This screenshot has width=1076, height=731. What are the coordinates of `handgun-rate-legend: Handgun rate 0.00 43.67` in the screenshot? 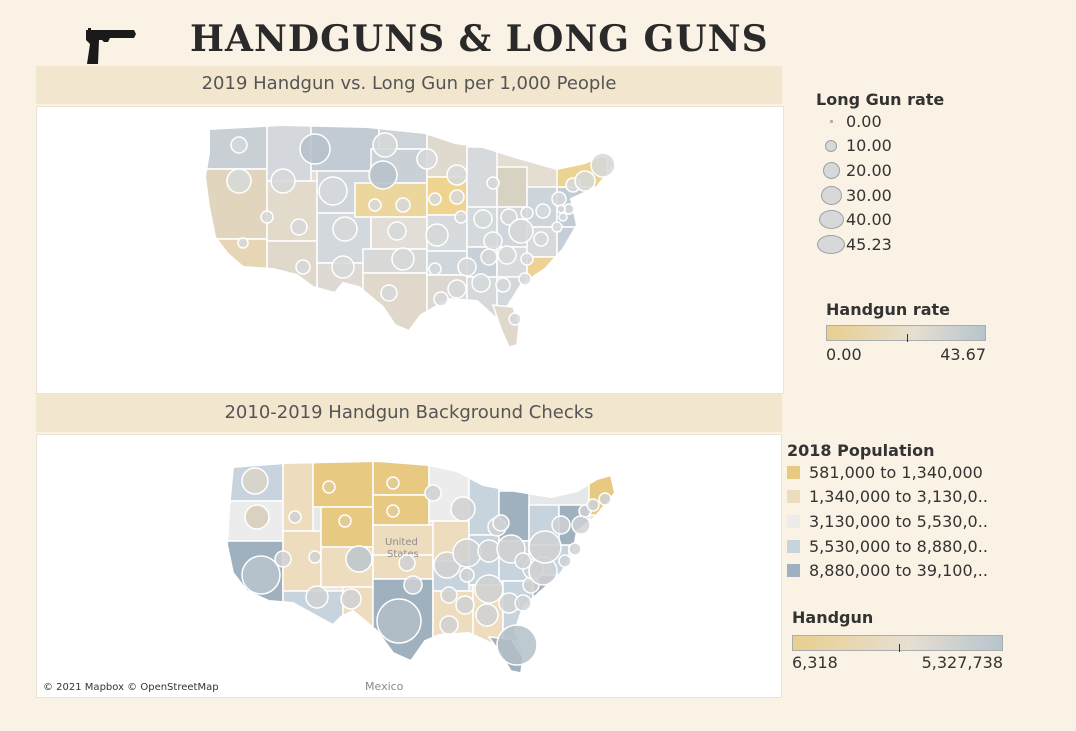 It's located at (907, 332).